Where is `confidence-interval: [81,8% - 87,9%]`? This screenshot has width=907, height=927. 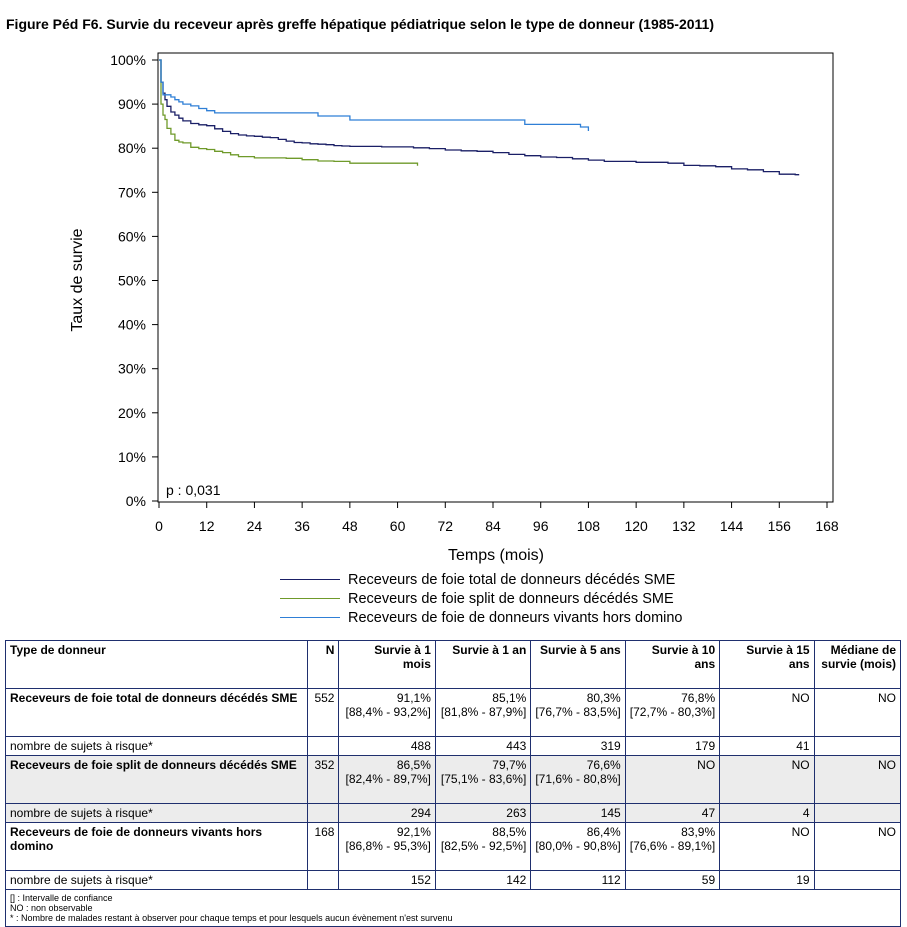
confidence-interval: [81,8% - 87,9%] is located at coordinates (483, 712).